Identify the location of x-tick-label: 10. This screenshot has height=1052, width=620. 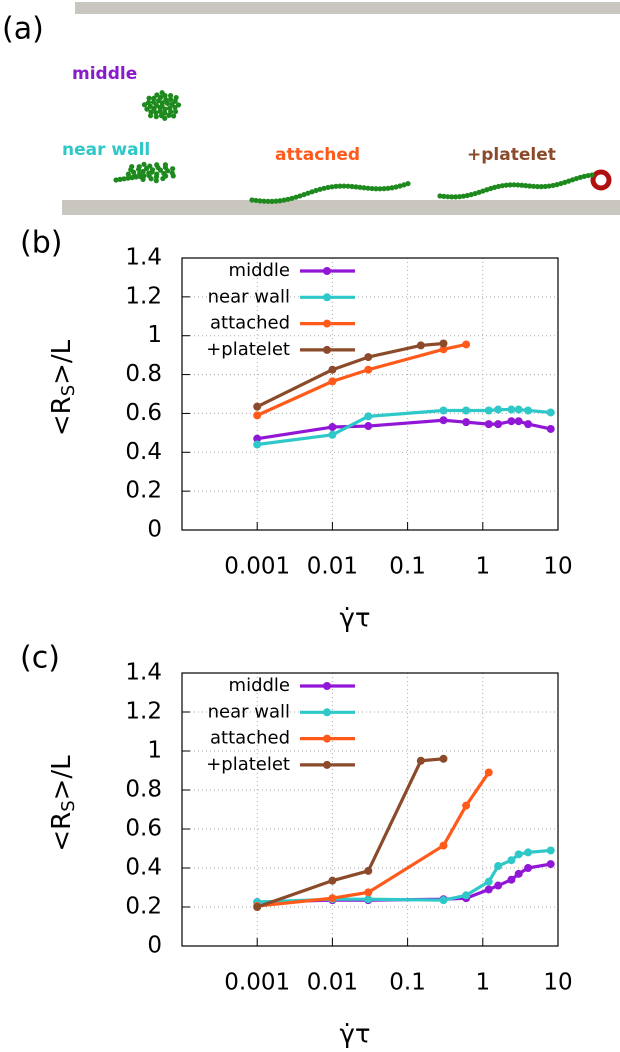
(557, 567).